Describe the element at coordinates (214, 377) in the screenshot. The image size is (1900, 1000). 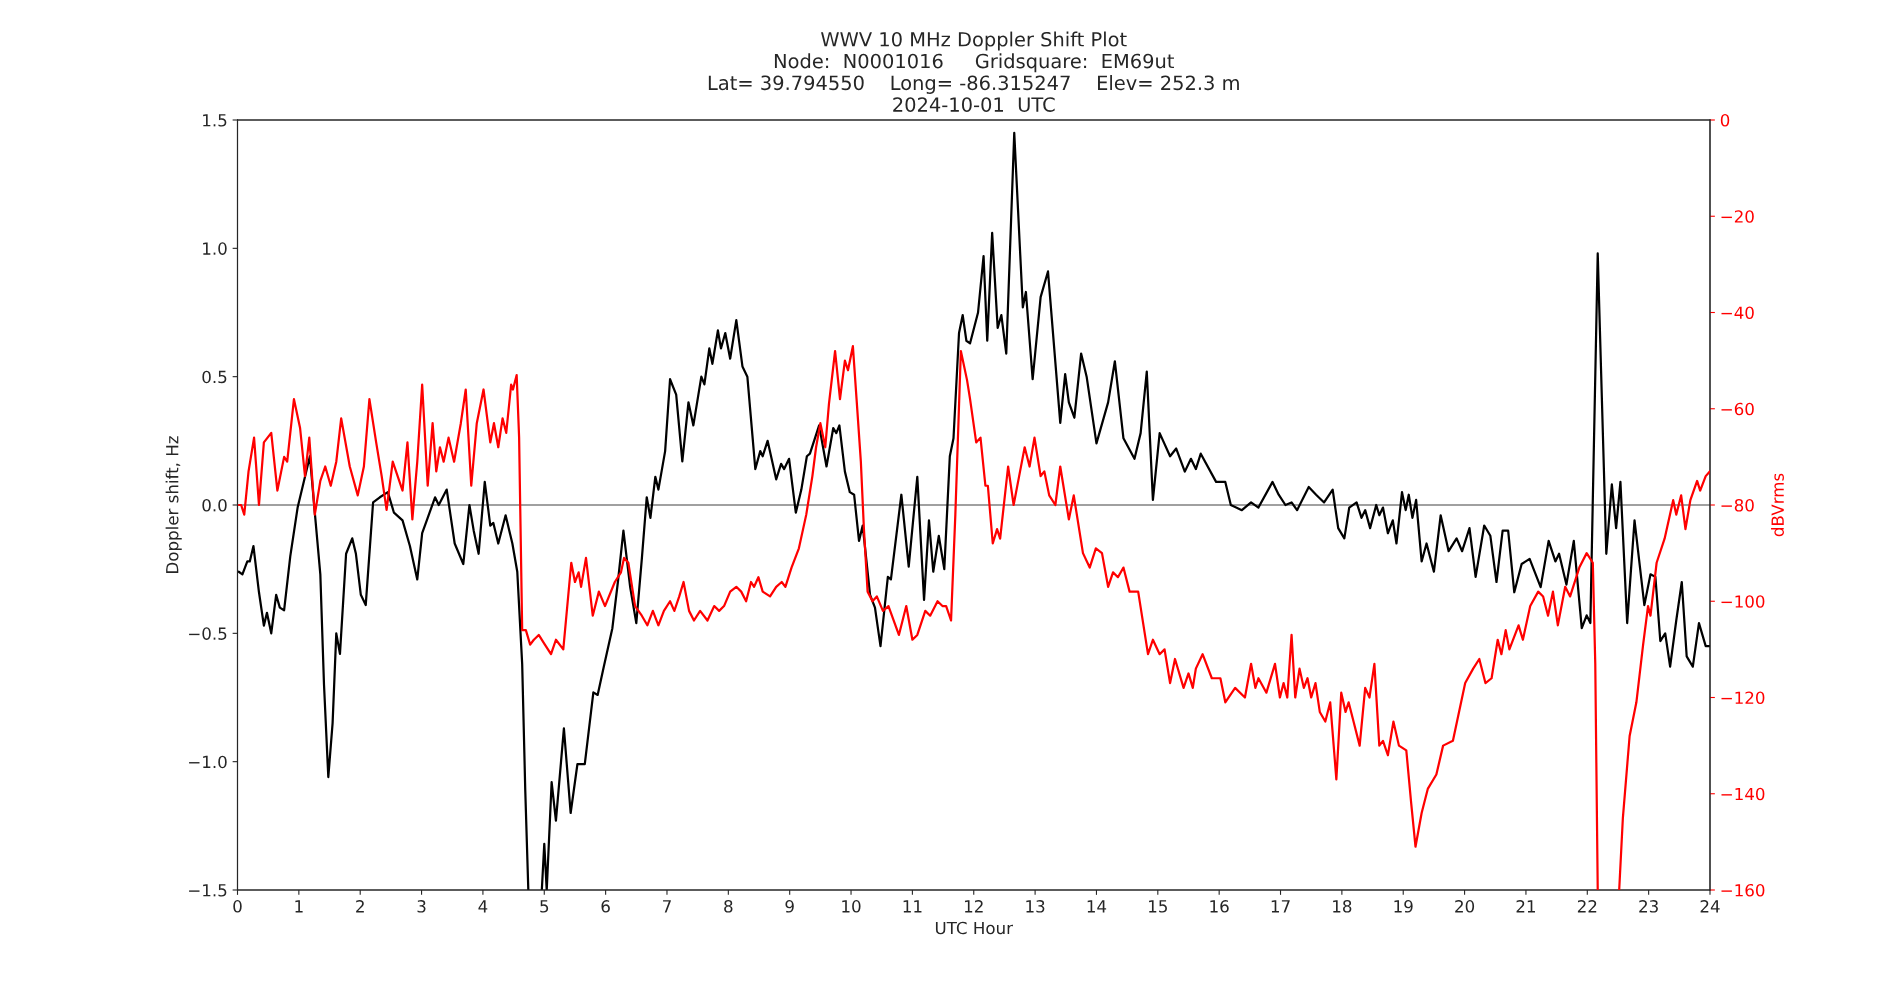
I see `y-tick-label: 0.5` at that location.